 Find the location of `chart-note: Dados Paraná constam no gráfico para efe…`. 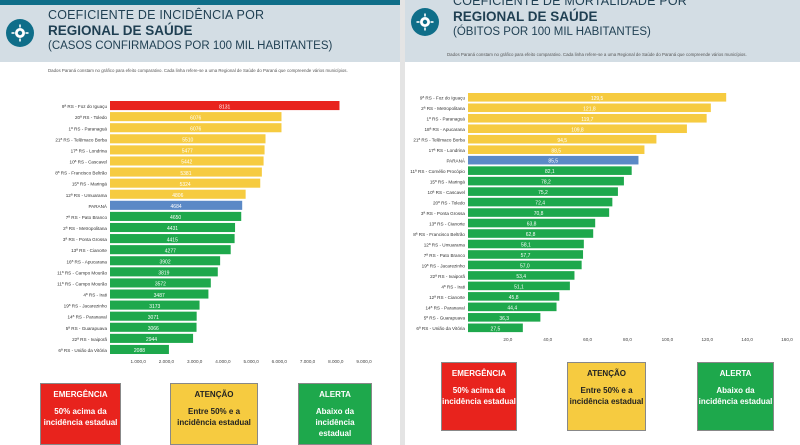

chart-note: Dados Paraná constam no gráfico para efe… is located at coordinates (597, 54).